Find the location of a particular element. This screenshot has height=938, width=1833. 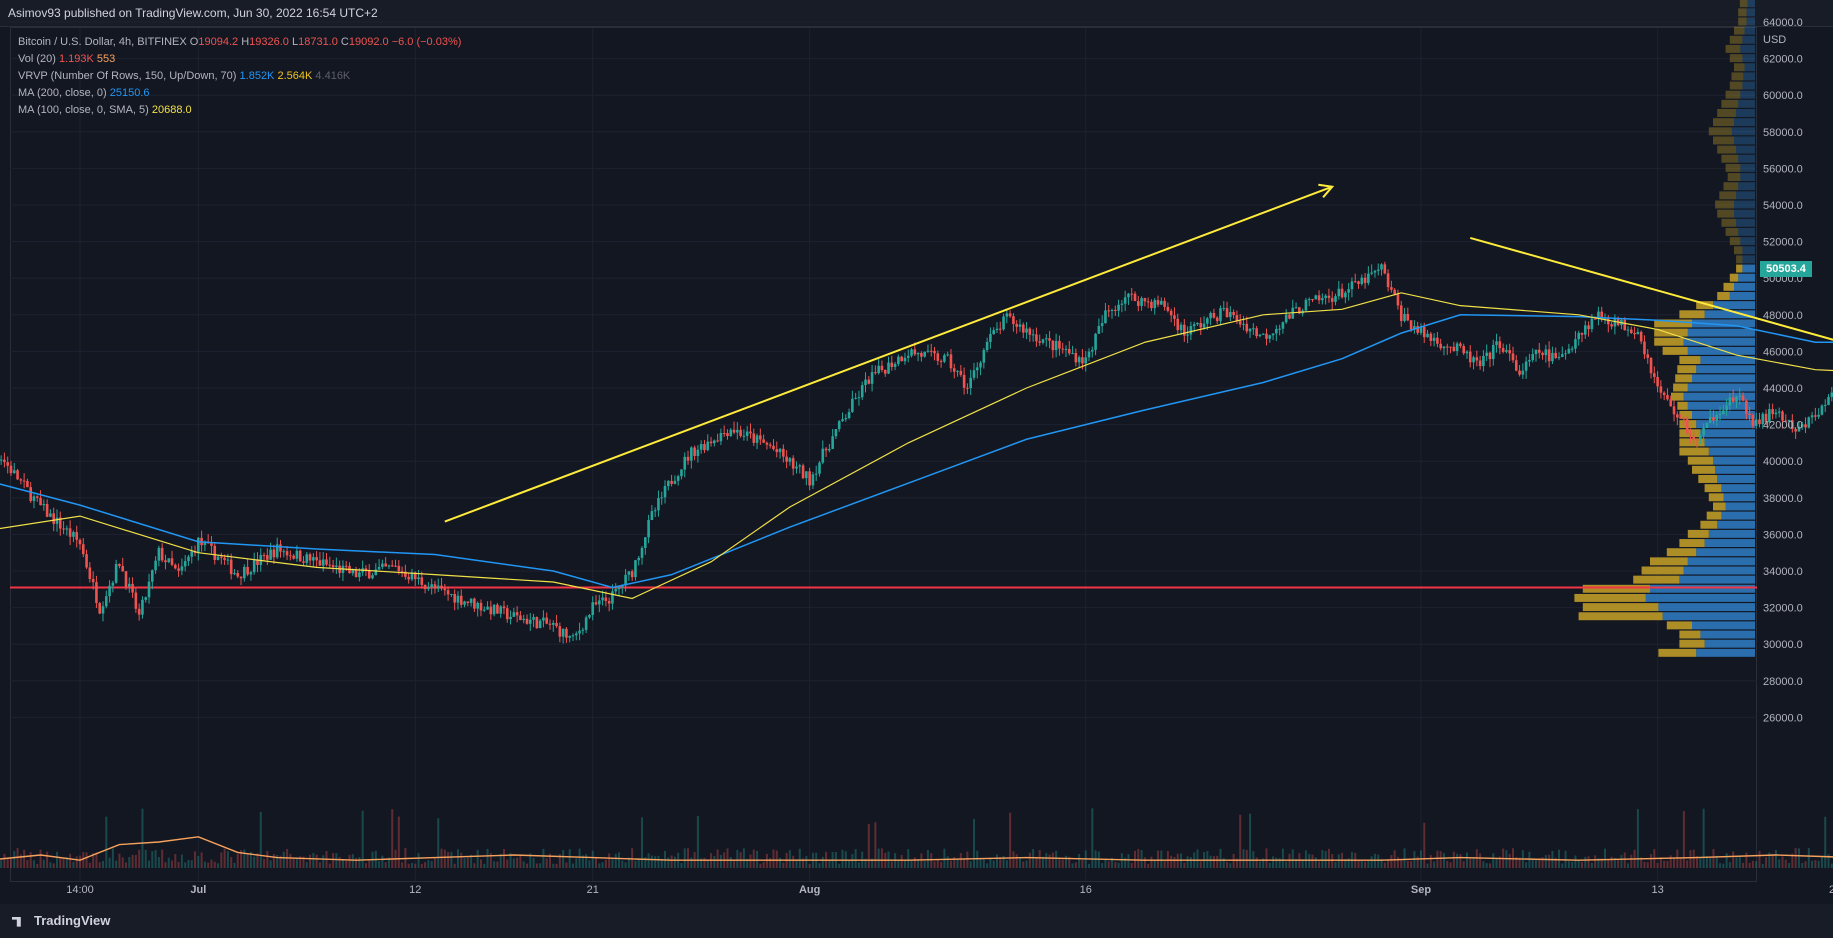

time-axis: 14:00Jul1221Aug16Sep1322Oct1120Nov15Dec is located at coordinates (949, 890).